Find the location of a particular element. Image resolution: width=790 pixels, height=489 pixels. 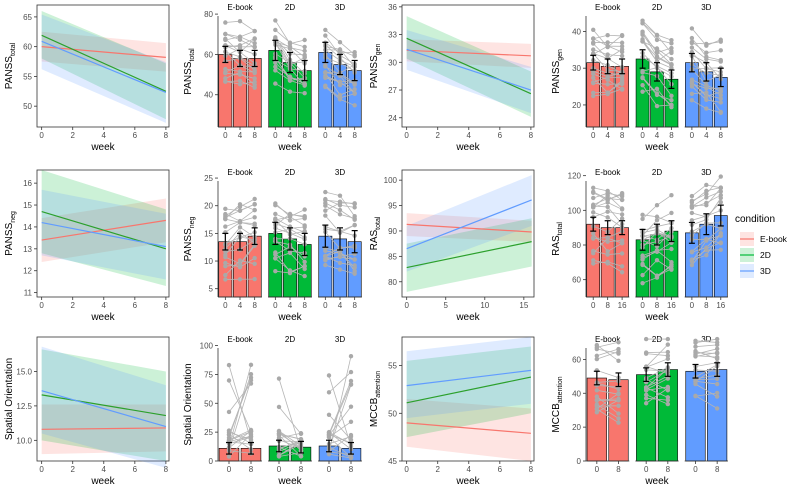

x-tick-label: 8 is located at coordinates (166, 135).